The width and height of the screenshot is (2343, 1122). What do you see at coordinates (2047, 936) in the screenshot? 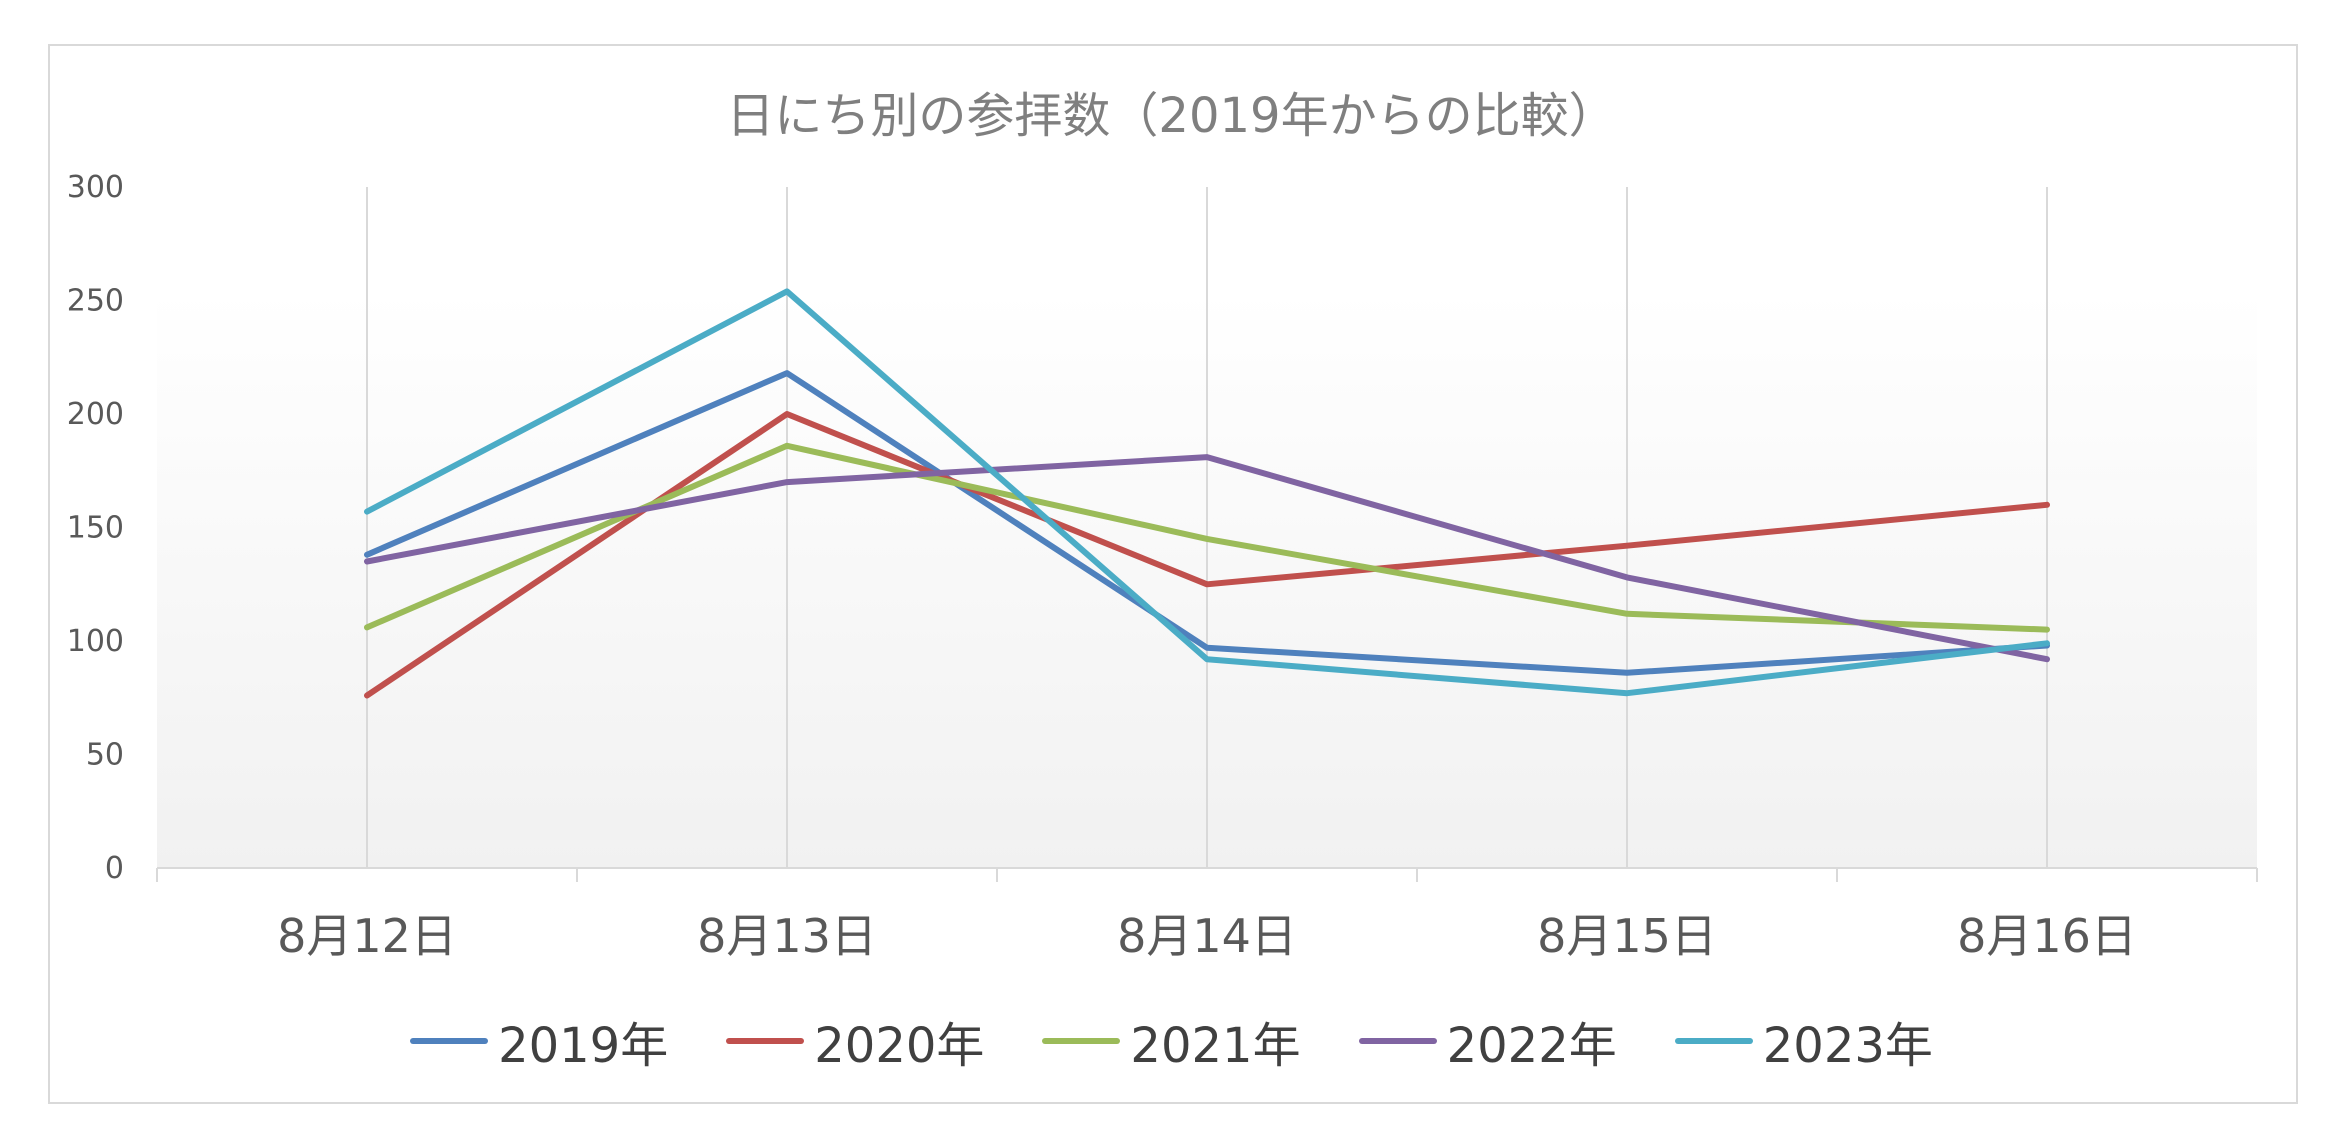
I see `x-tick-label: 8月16日` at bounding box center [2047, 936].